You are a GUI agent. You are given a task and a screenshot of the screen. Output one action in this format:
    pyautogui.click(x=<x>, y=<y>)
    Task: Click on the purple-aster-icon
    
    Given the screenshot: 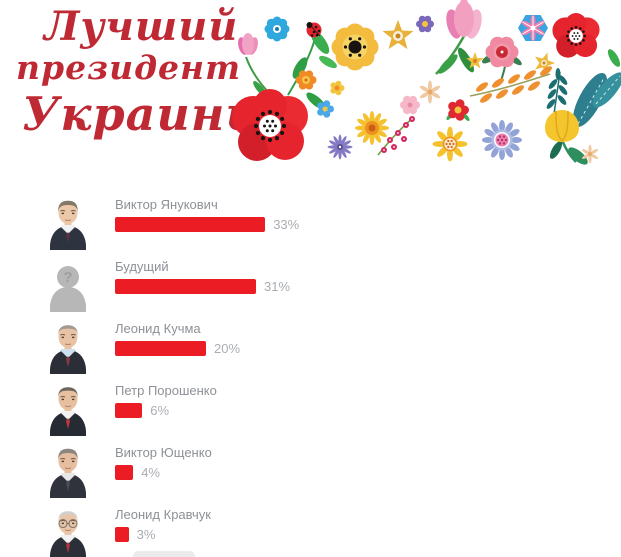 What is the action you would take?
    pyautogui.click(x=340, y=147)
    